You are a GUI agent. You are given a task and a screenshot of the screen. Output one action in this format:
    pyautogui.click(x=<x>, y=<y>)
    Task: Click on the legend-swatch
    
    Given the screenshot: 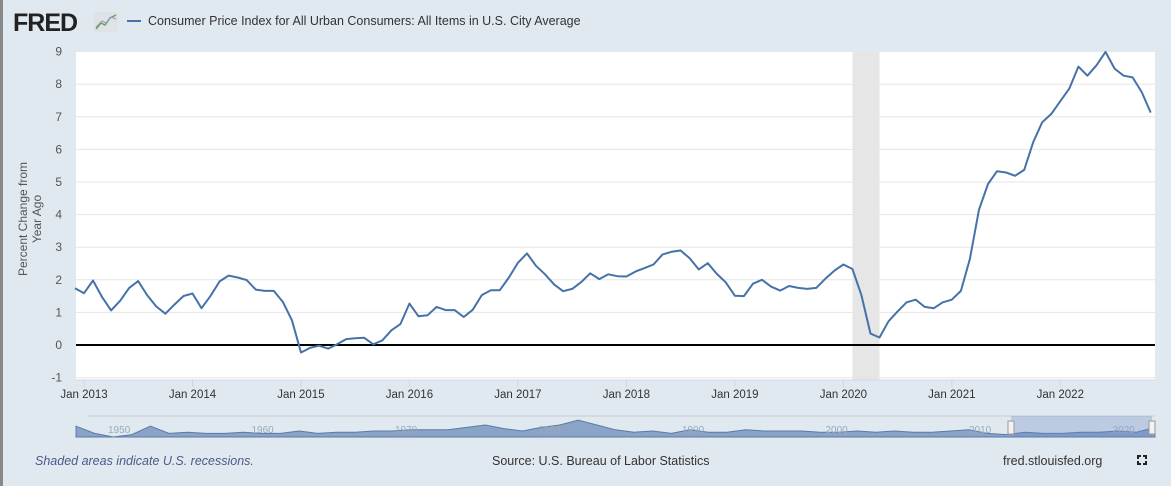 What is the action you would take?
    pyautogui.click(x=134, y=21)
    